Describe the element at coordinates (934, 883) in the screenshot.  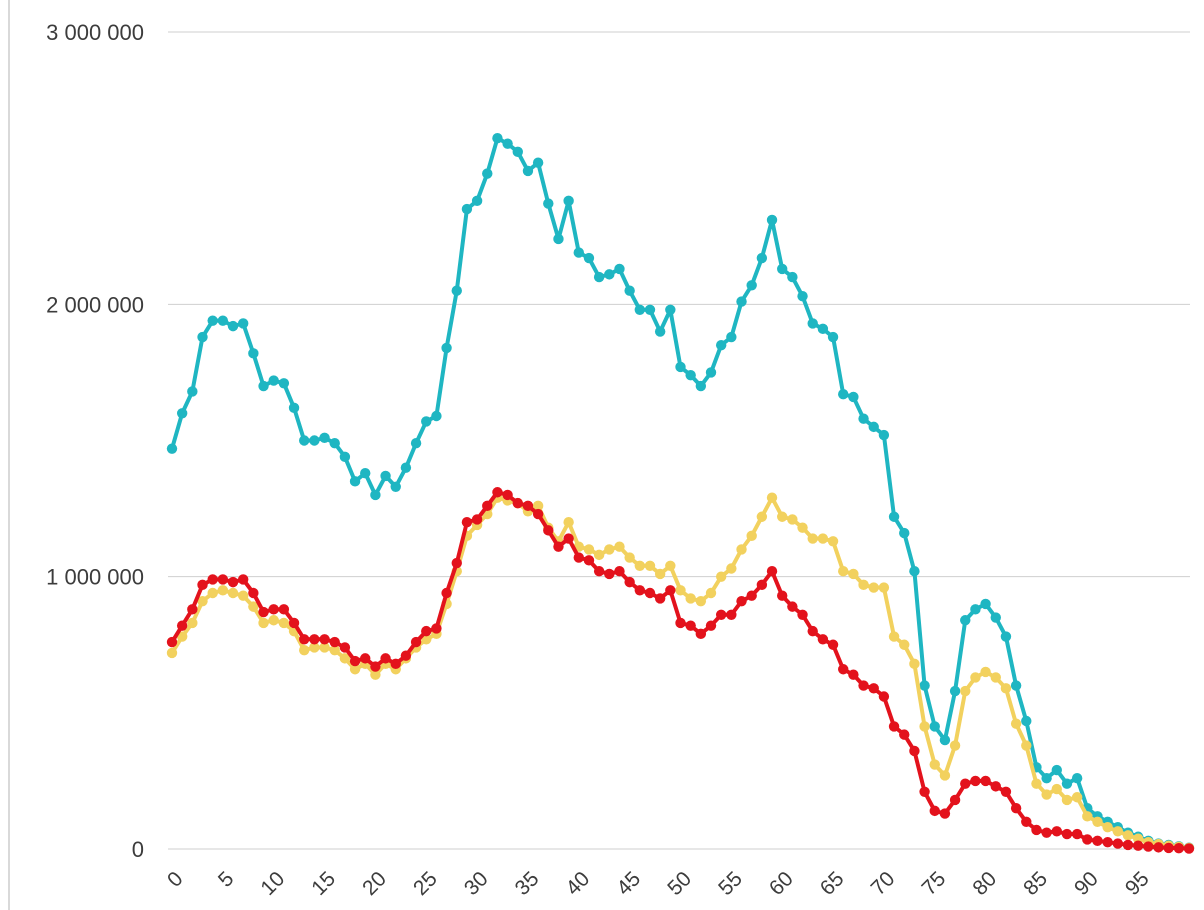
I see `x-tick-label: 75` at that location.